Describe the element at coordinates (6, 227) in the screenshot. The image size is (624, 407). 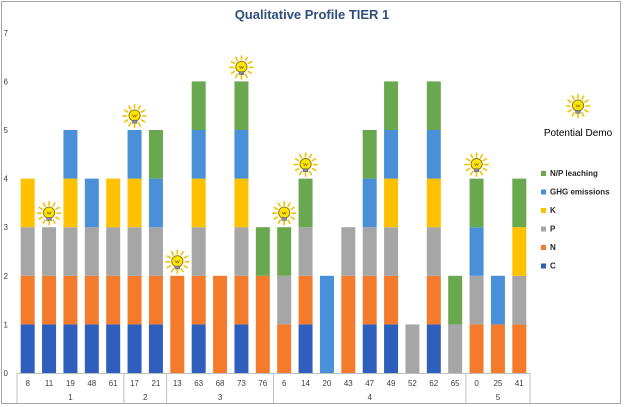
I see `y-tick-label: 3` at that location.